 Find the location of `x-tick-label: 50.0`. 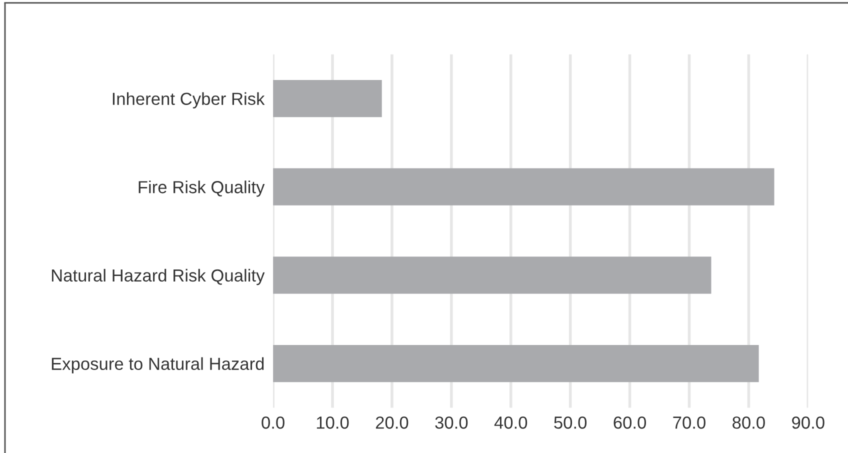

x-tick-label: 50.0 is located at coordinates (570, 422).